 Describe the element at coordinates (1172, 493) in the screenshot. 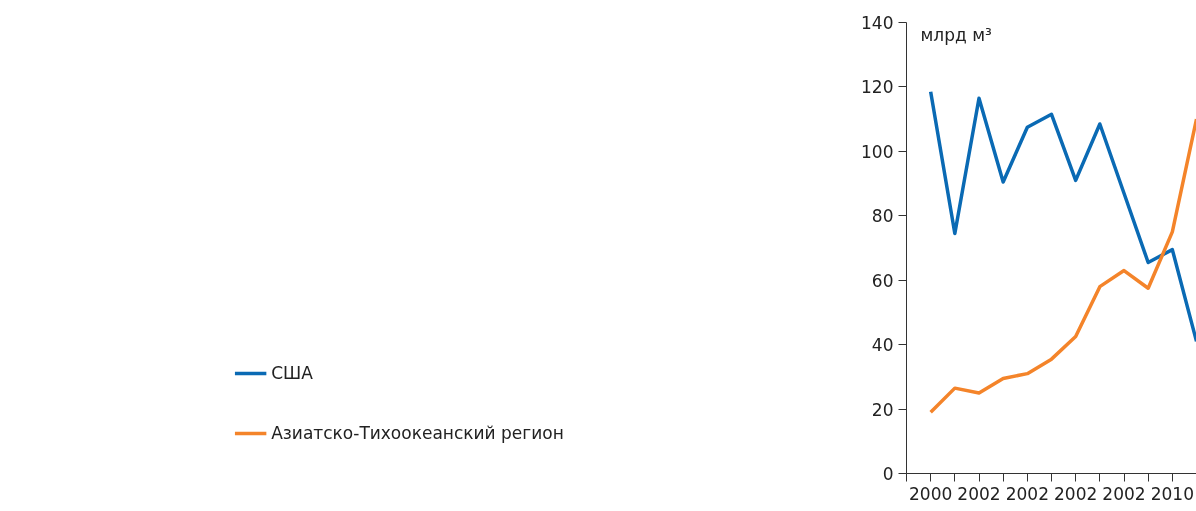

I see `x-tick-label: 2010` at that location.